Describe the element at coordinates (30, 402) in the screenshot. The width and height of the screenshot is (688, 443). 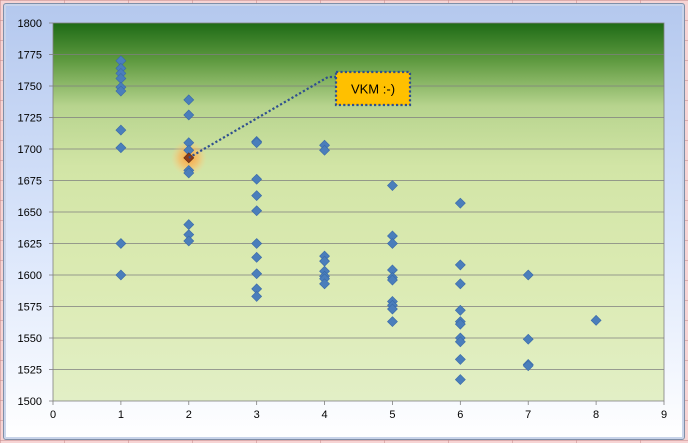
I see `y-tick-label: 1500` at that location.